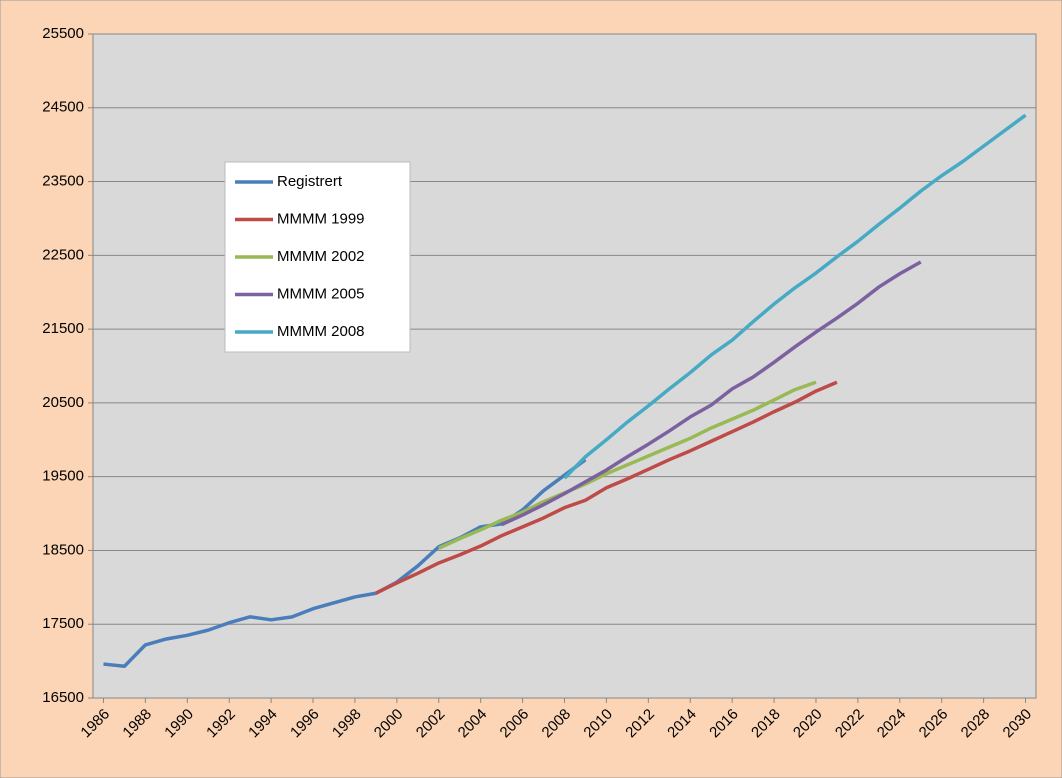 This screenshot has height=778, width=1062. I want to click on y-tick-label: 22500, so click(63, 254).